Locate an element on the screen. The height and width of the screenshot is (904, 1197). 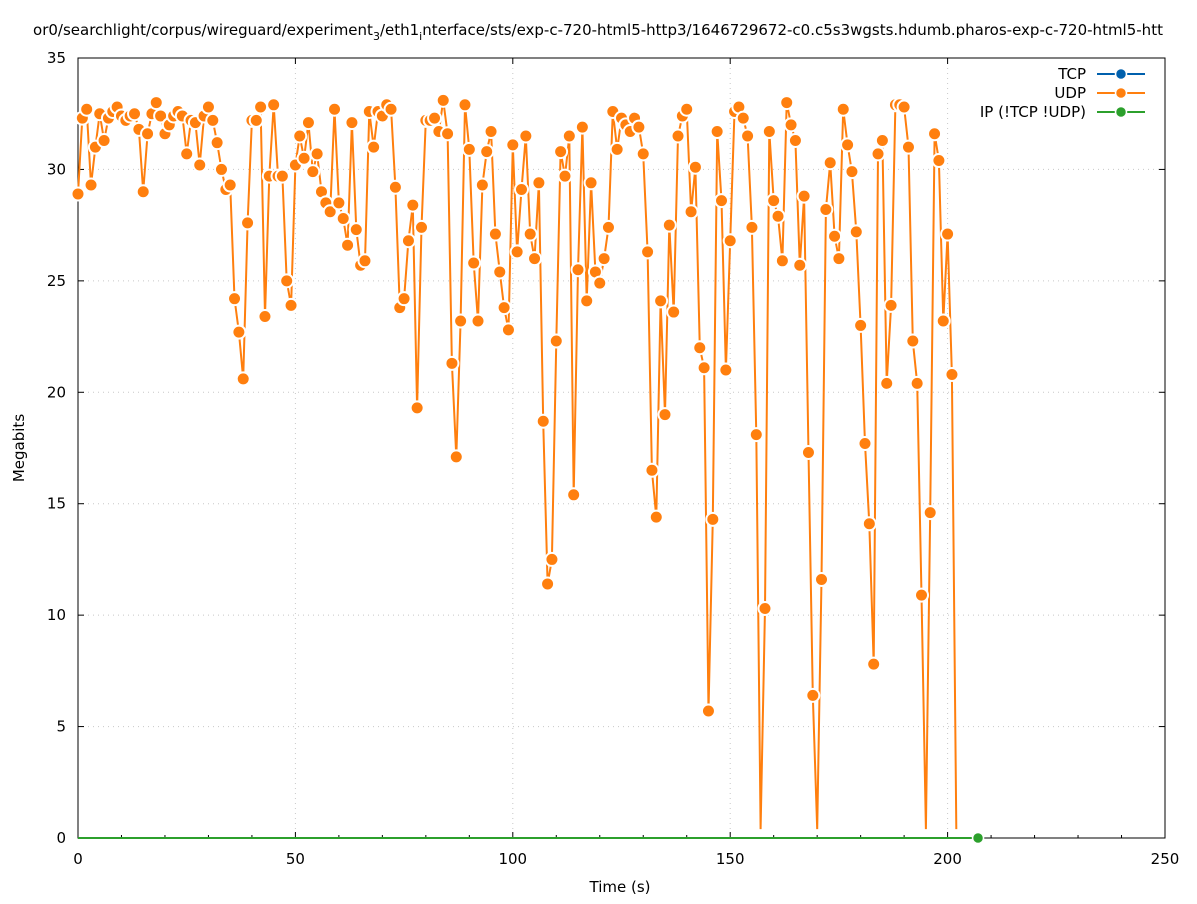
y-axis-label: Megabits is located at coordinates (19, 448).